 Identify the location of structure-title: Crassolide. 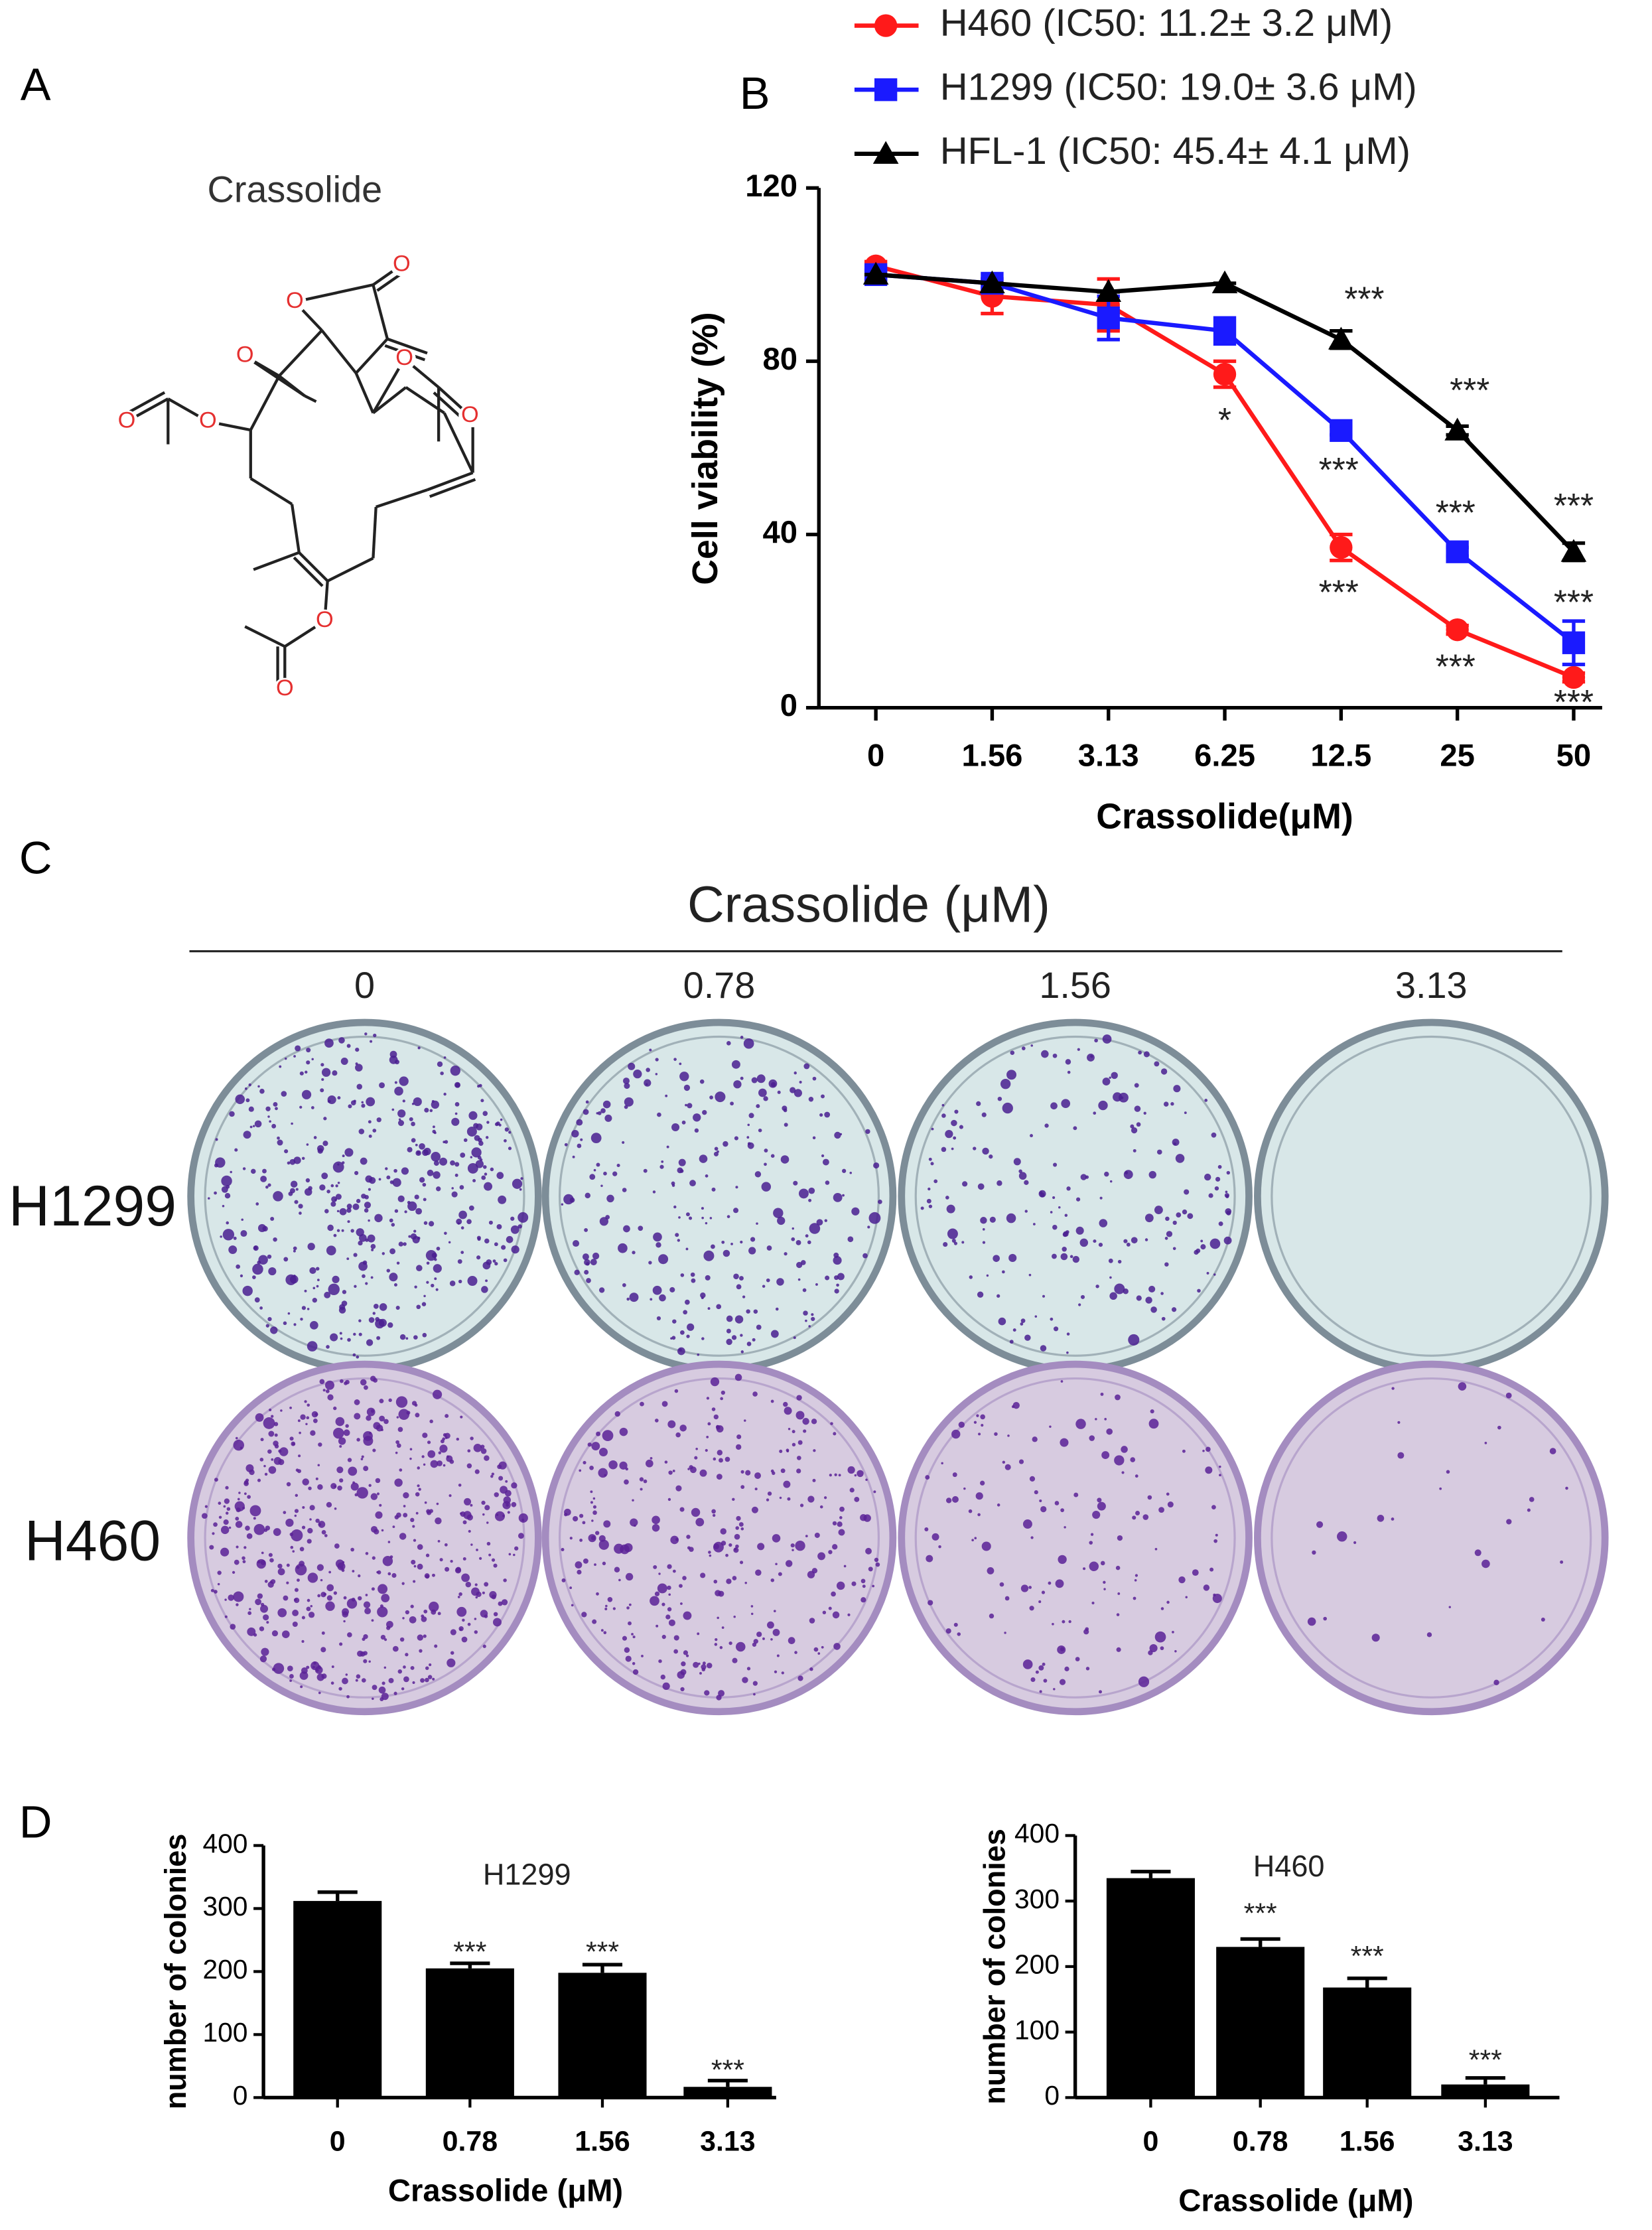
(295, 189).